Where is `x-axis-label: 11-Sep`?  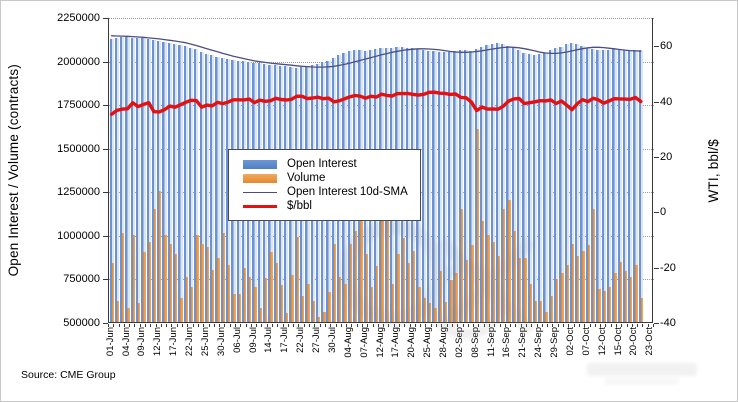
x-axis-label: 11-Sep is located at coordinates (491, 342).